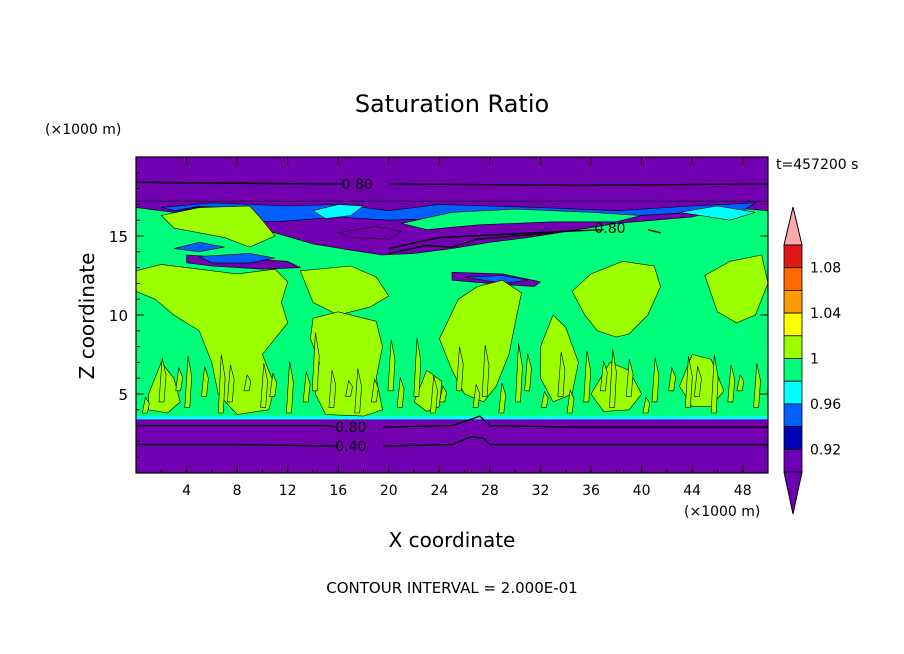 Image resolution: width=904 pixels, height=654 pixels. I want to click on colorbar-label-4: 0.96, so click(825, 405).